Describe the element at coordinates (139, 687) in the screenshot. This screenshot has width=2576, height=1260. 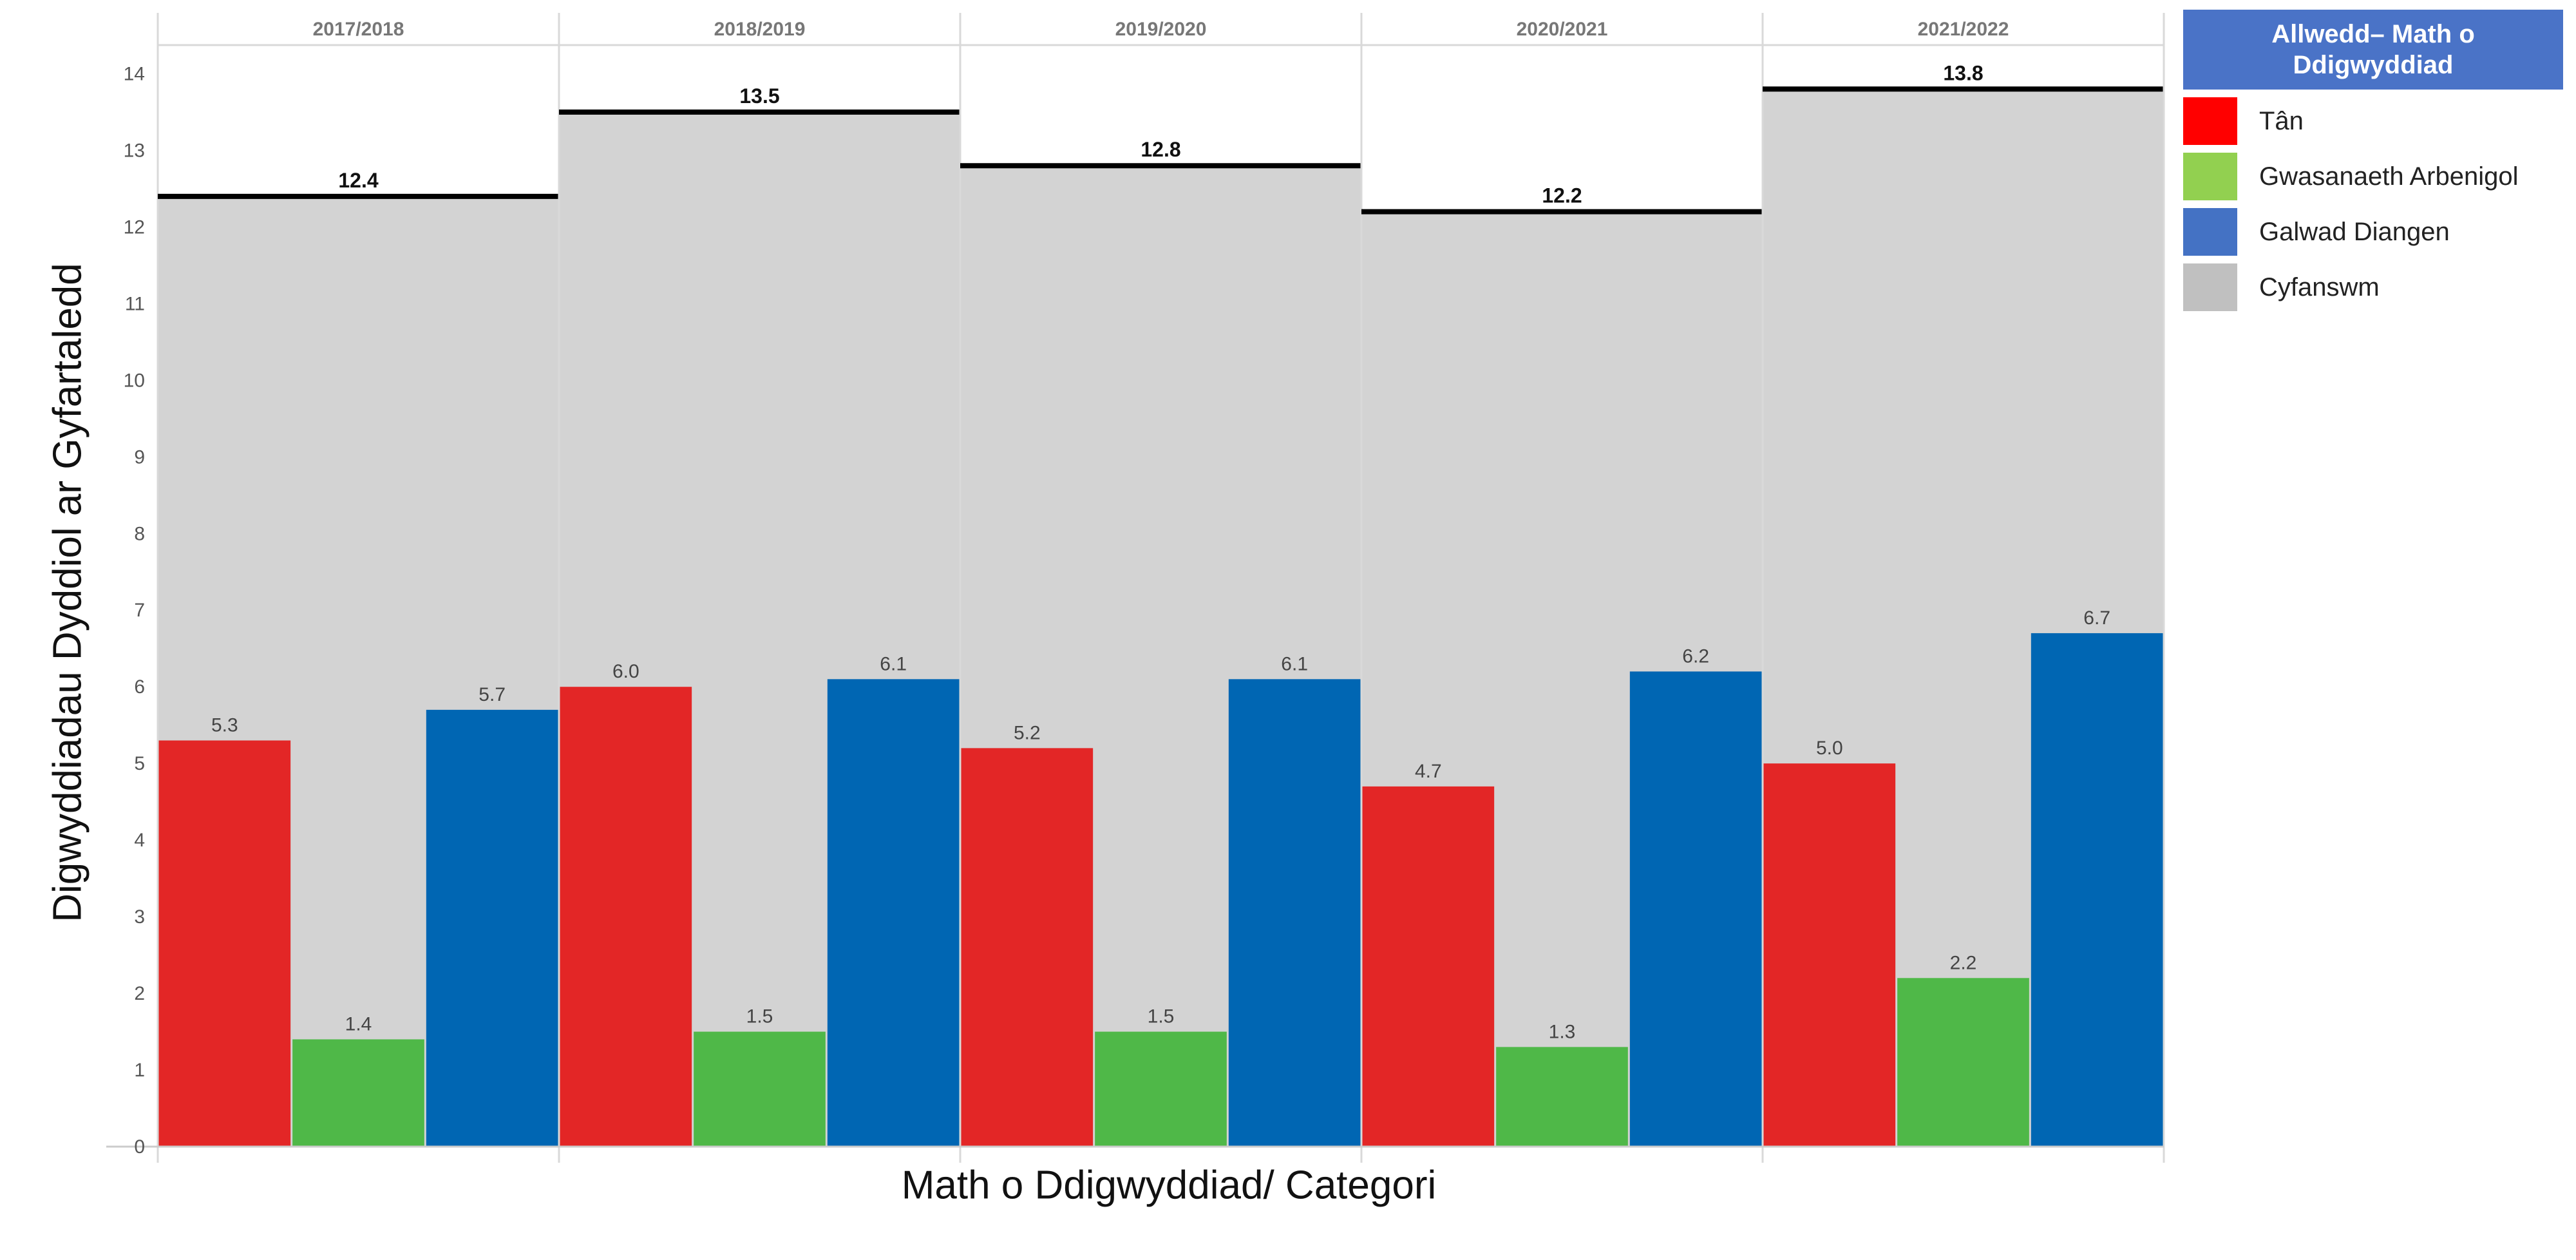
I see `y-tick-label: 6` at that location.